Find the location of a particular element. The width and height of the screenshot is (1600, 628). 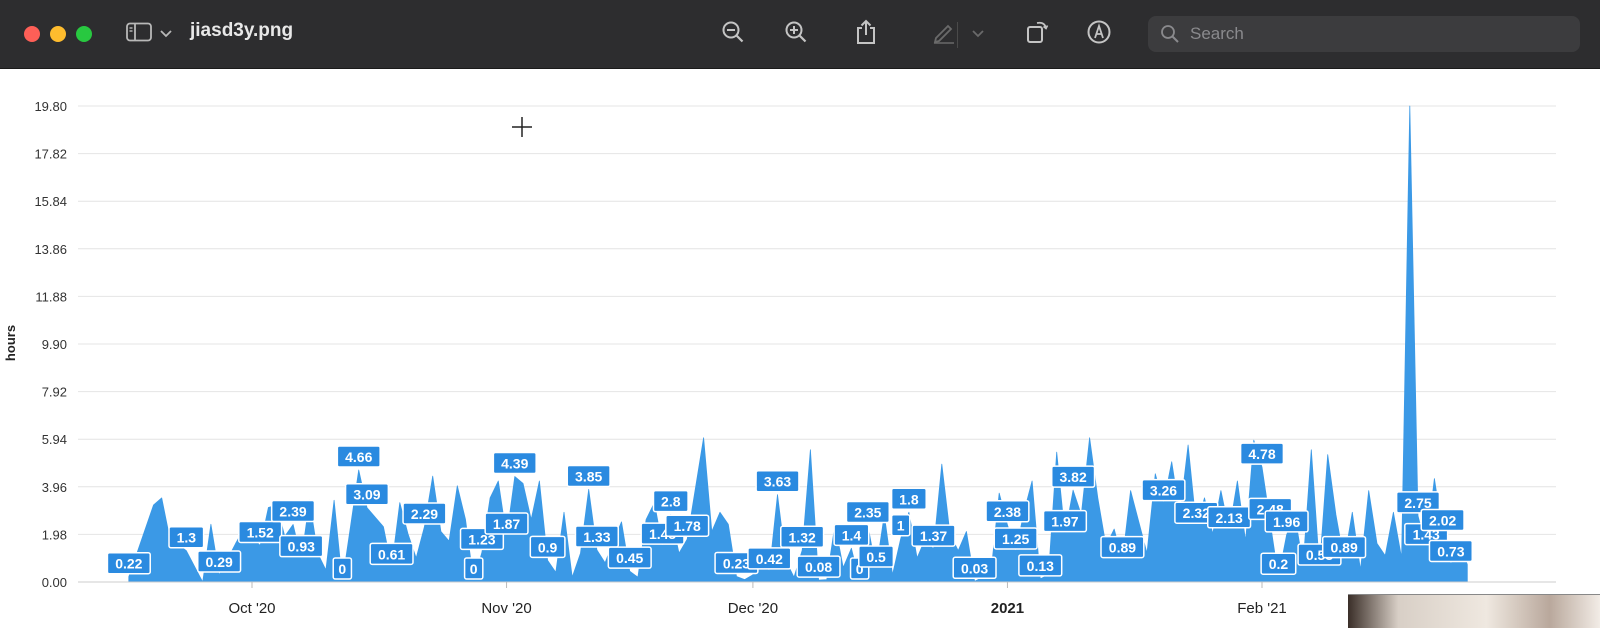

data-label: 0.9 is located at coordinates (548, 547).